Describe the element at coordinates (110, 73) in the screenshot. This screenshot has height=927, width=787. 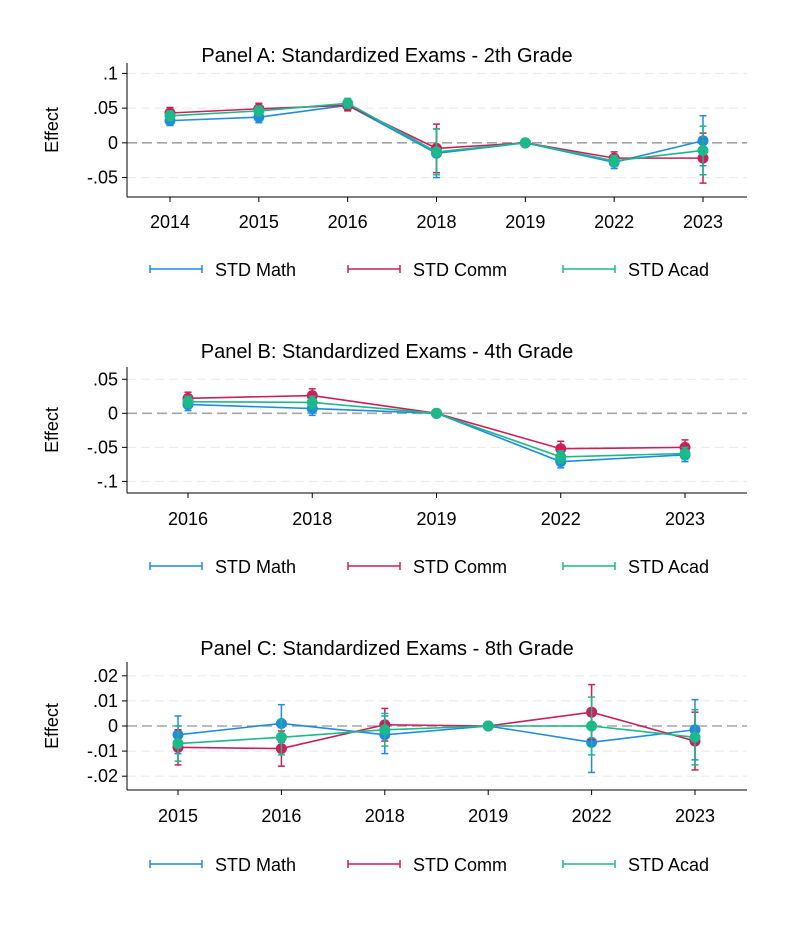
I see `y-tick-label: .1` at that location.